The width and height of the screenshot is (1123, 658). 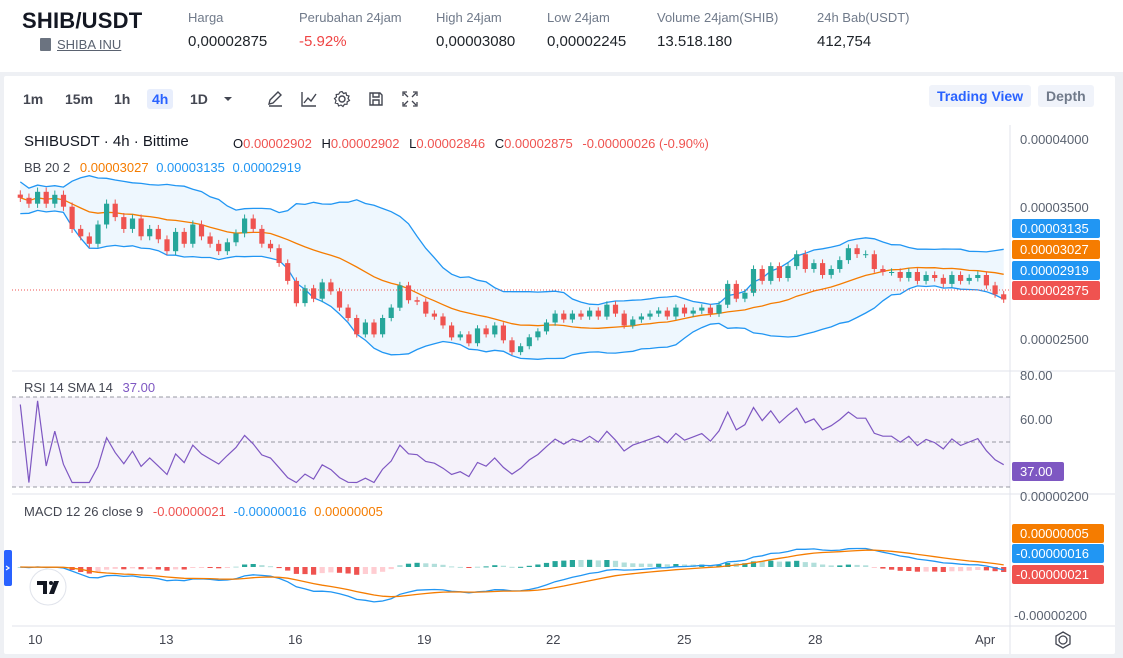 I want to click on macd-hist-tag, so click(x=1058, y=574).